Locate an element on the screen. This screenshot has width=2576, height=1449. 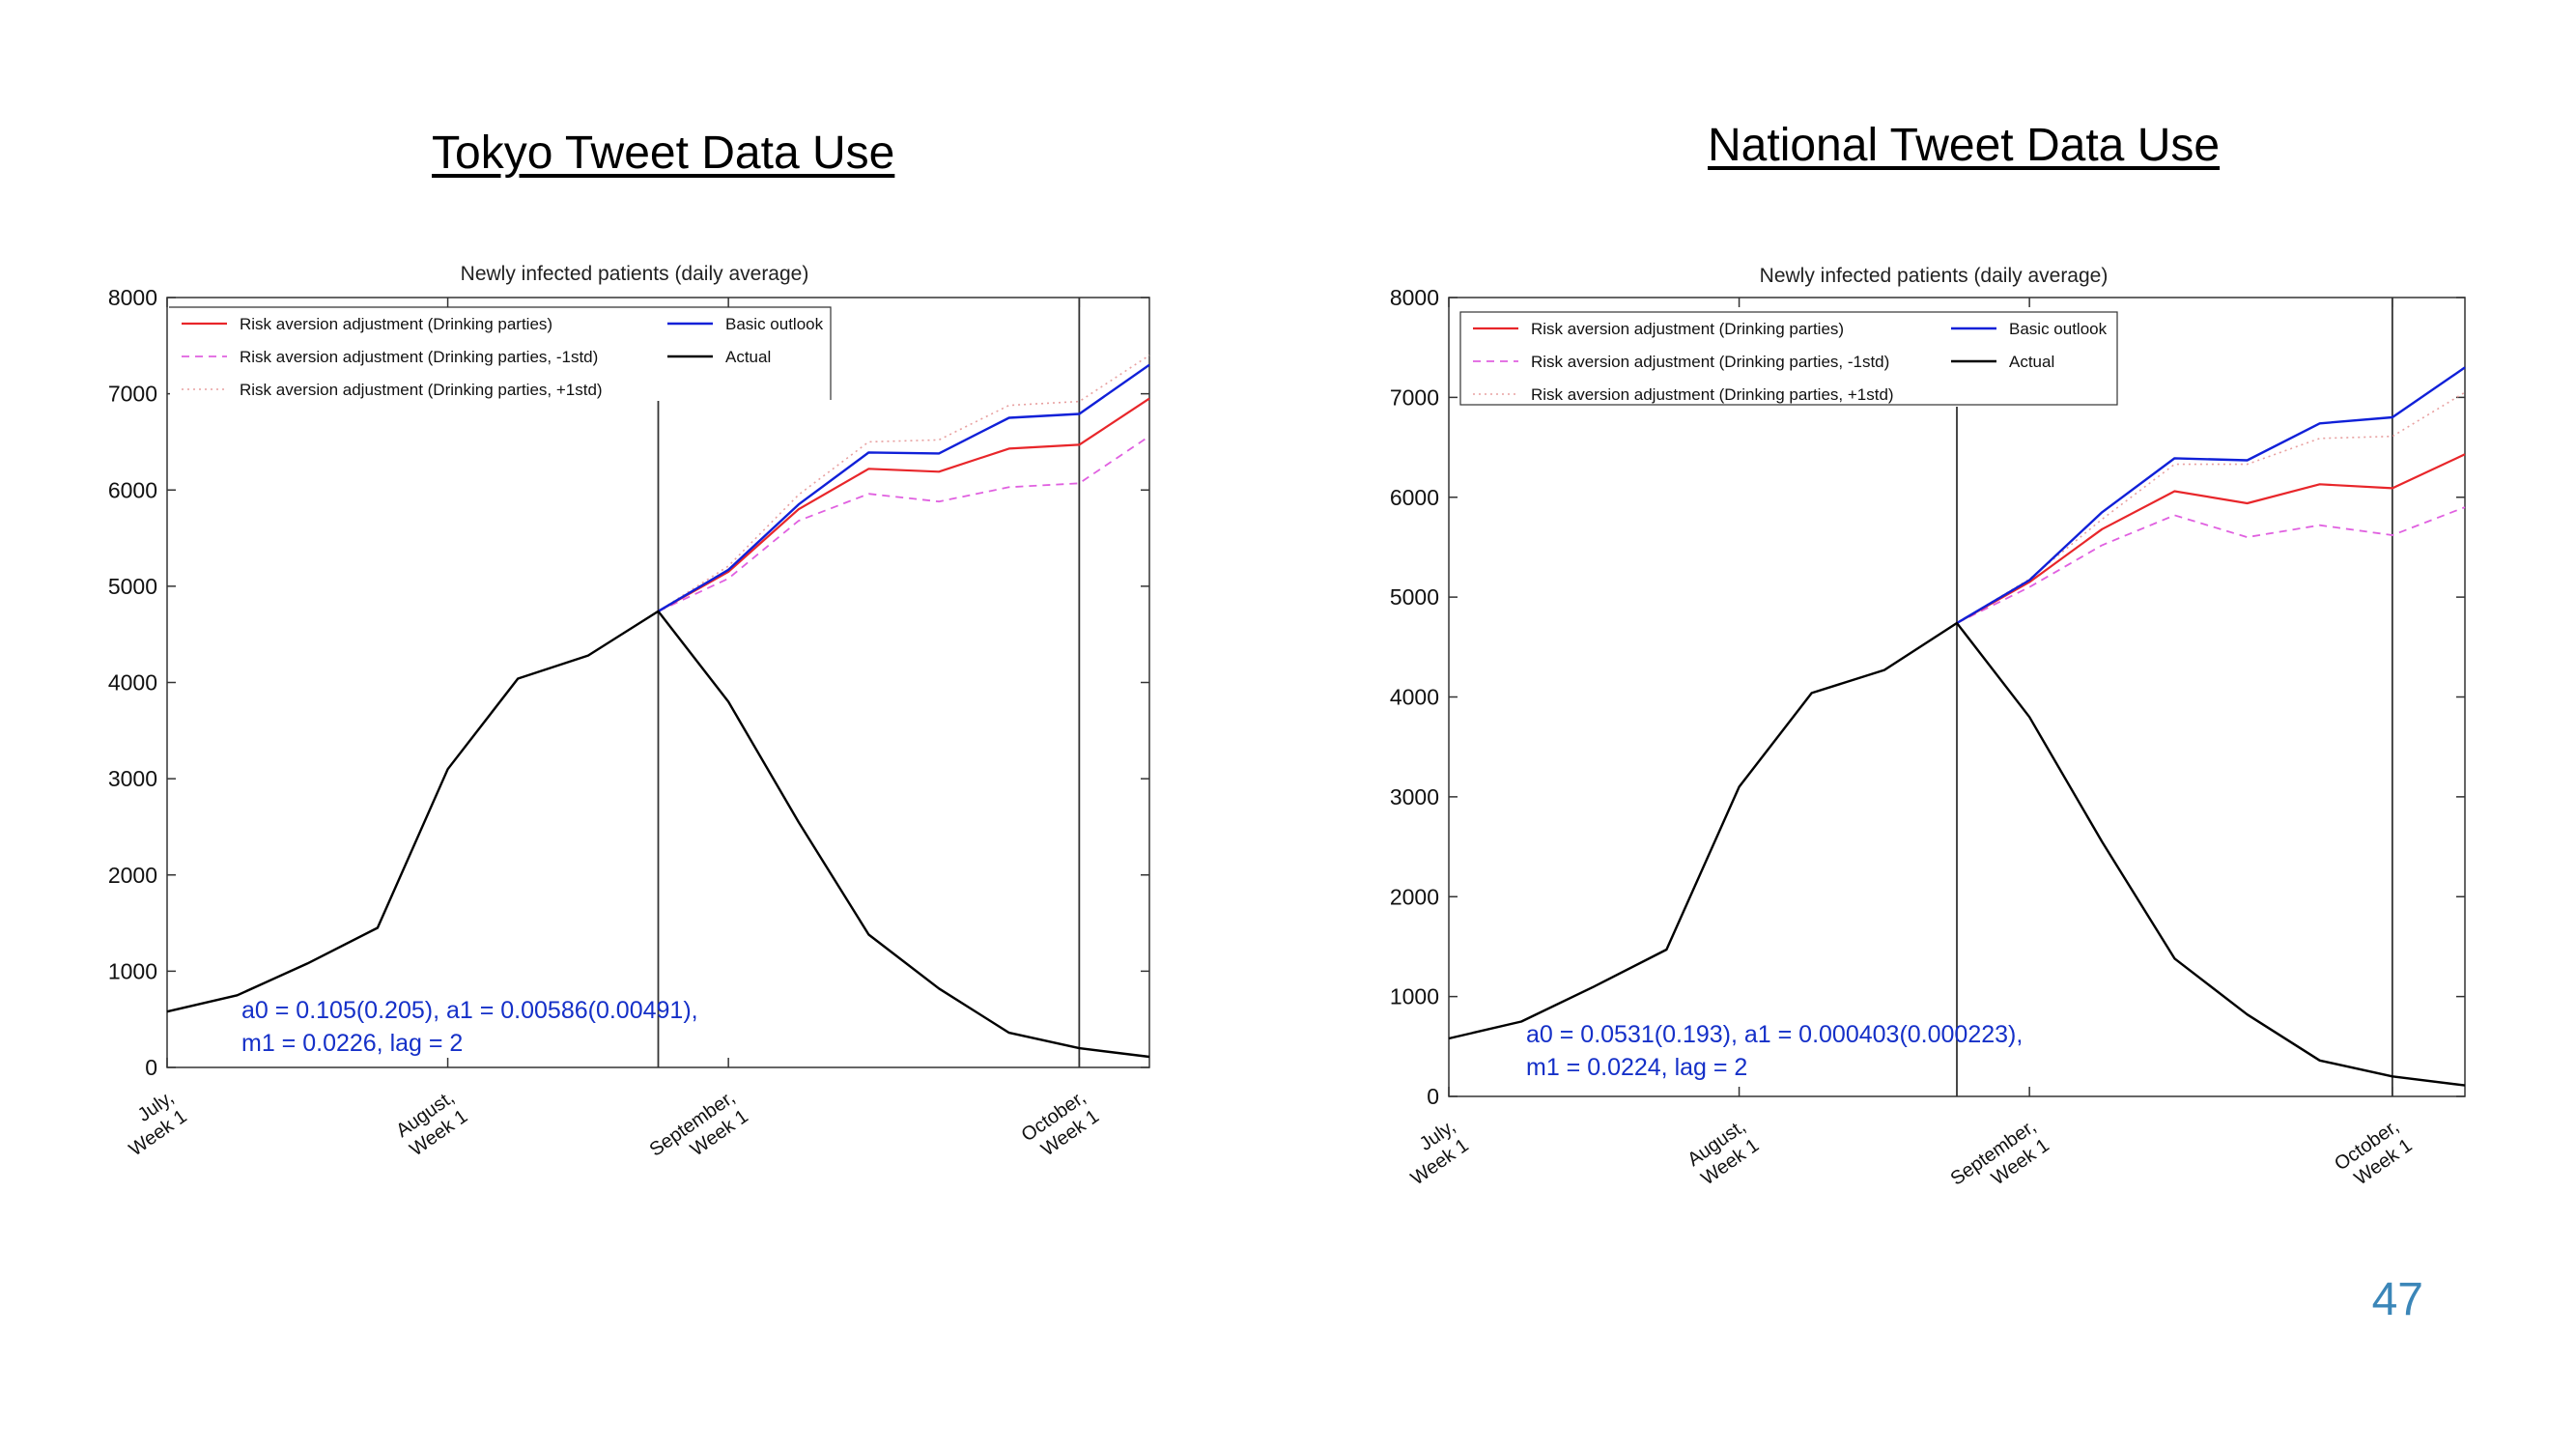
legend-bg is located at coordinates (500, 353).